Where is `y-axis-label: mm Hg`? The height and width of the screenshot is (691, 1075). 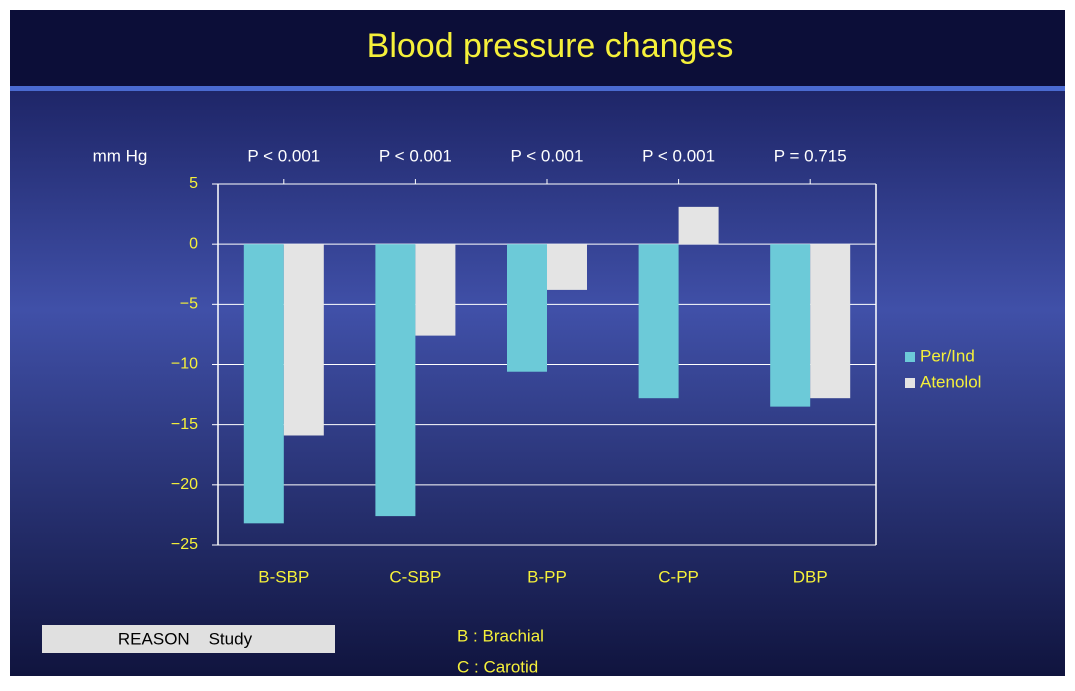
y-axis-label: mm Hg is located at coordinates (120, 155).